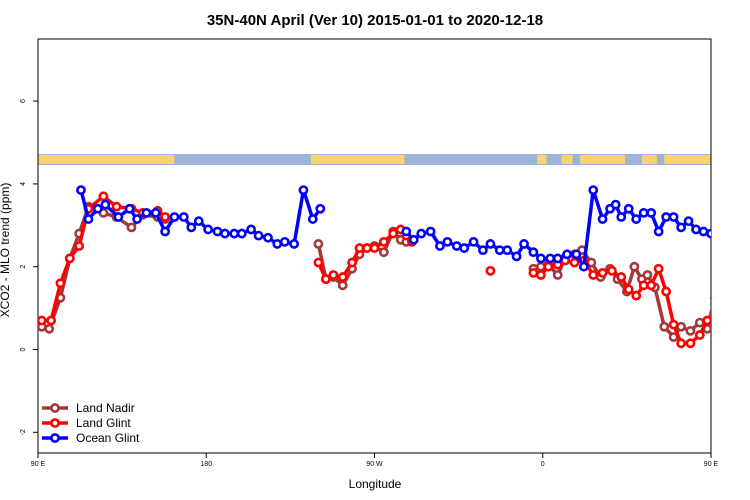 This screenshot has width=750, height=500. I want to click on legend-item: Land Glint, so click(86, 423).